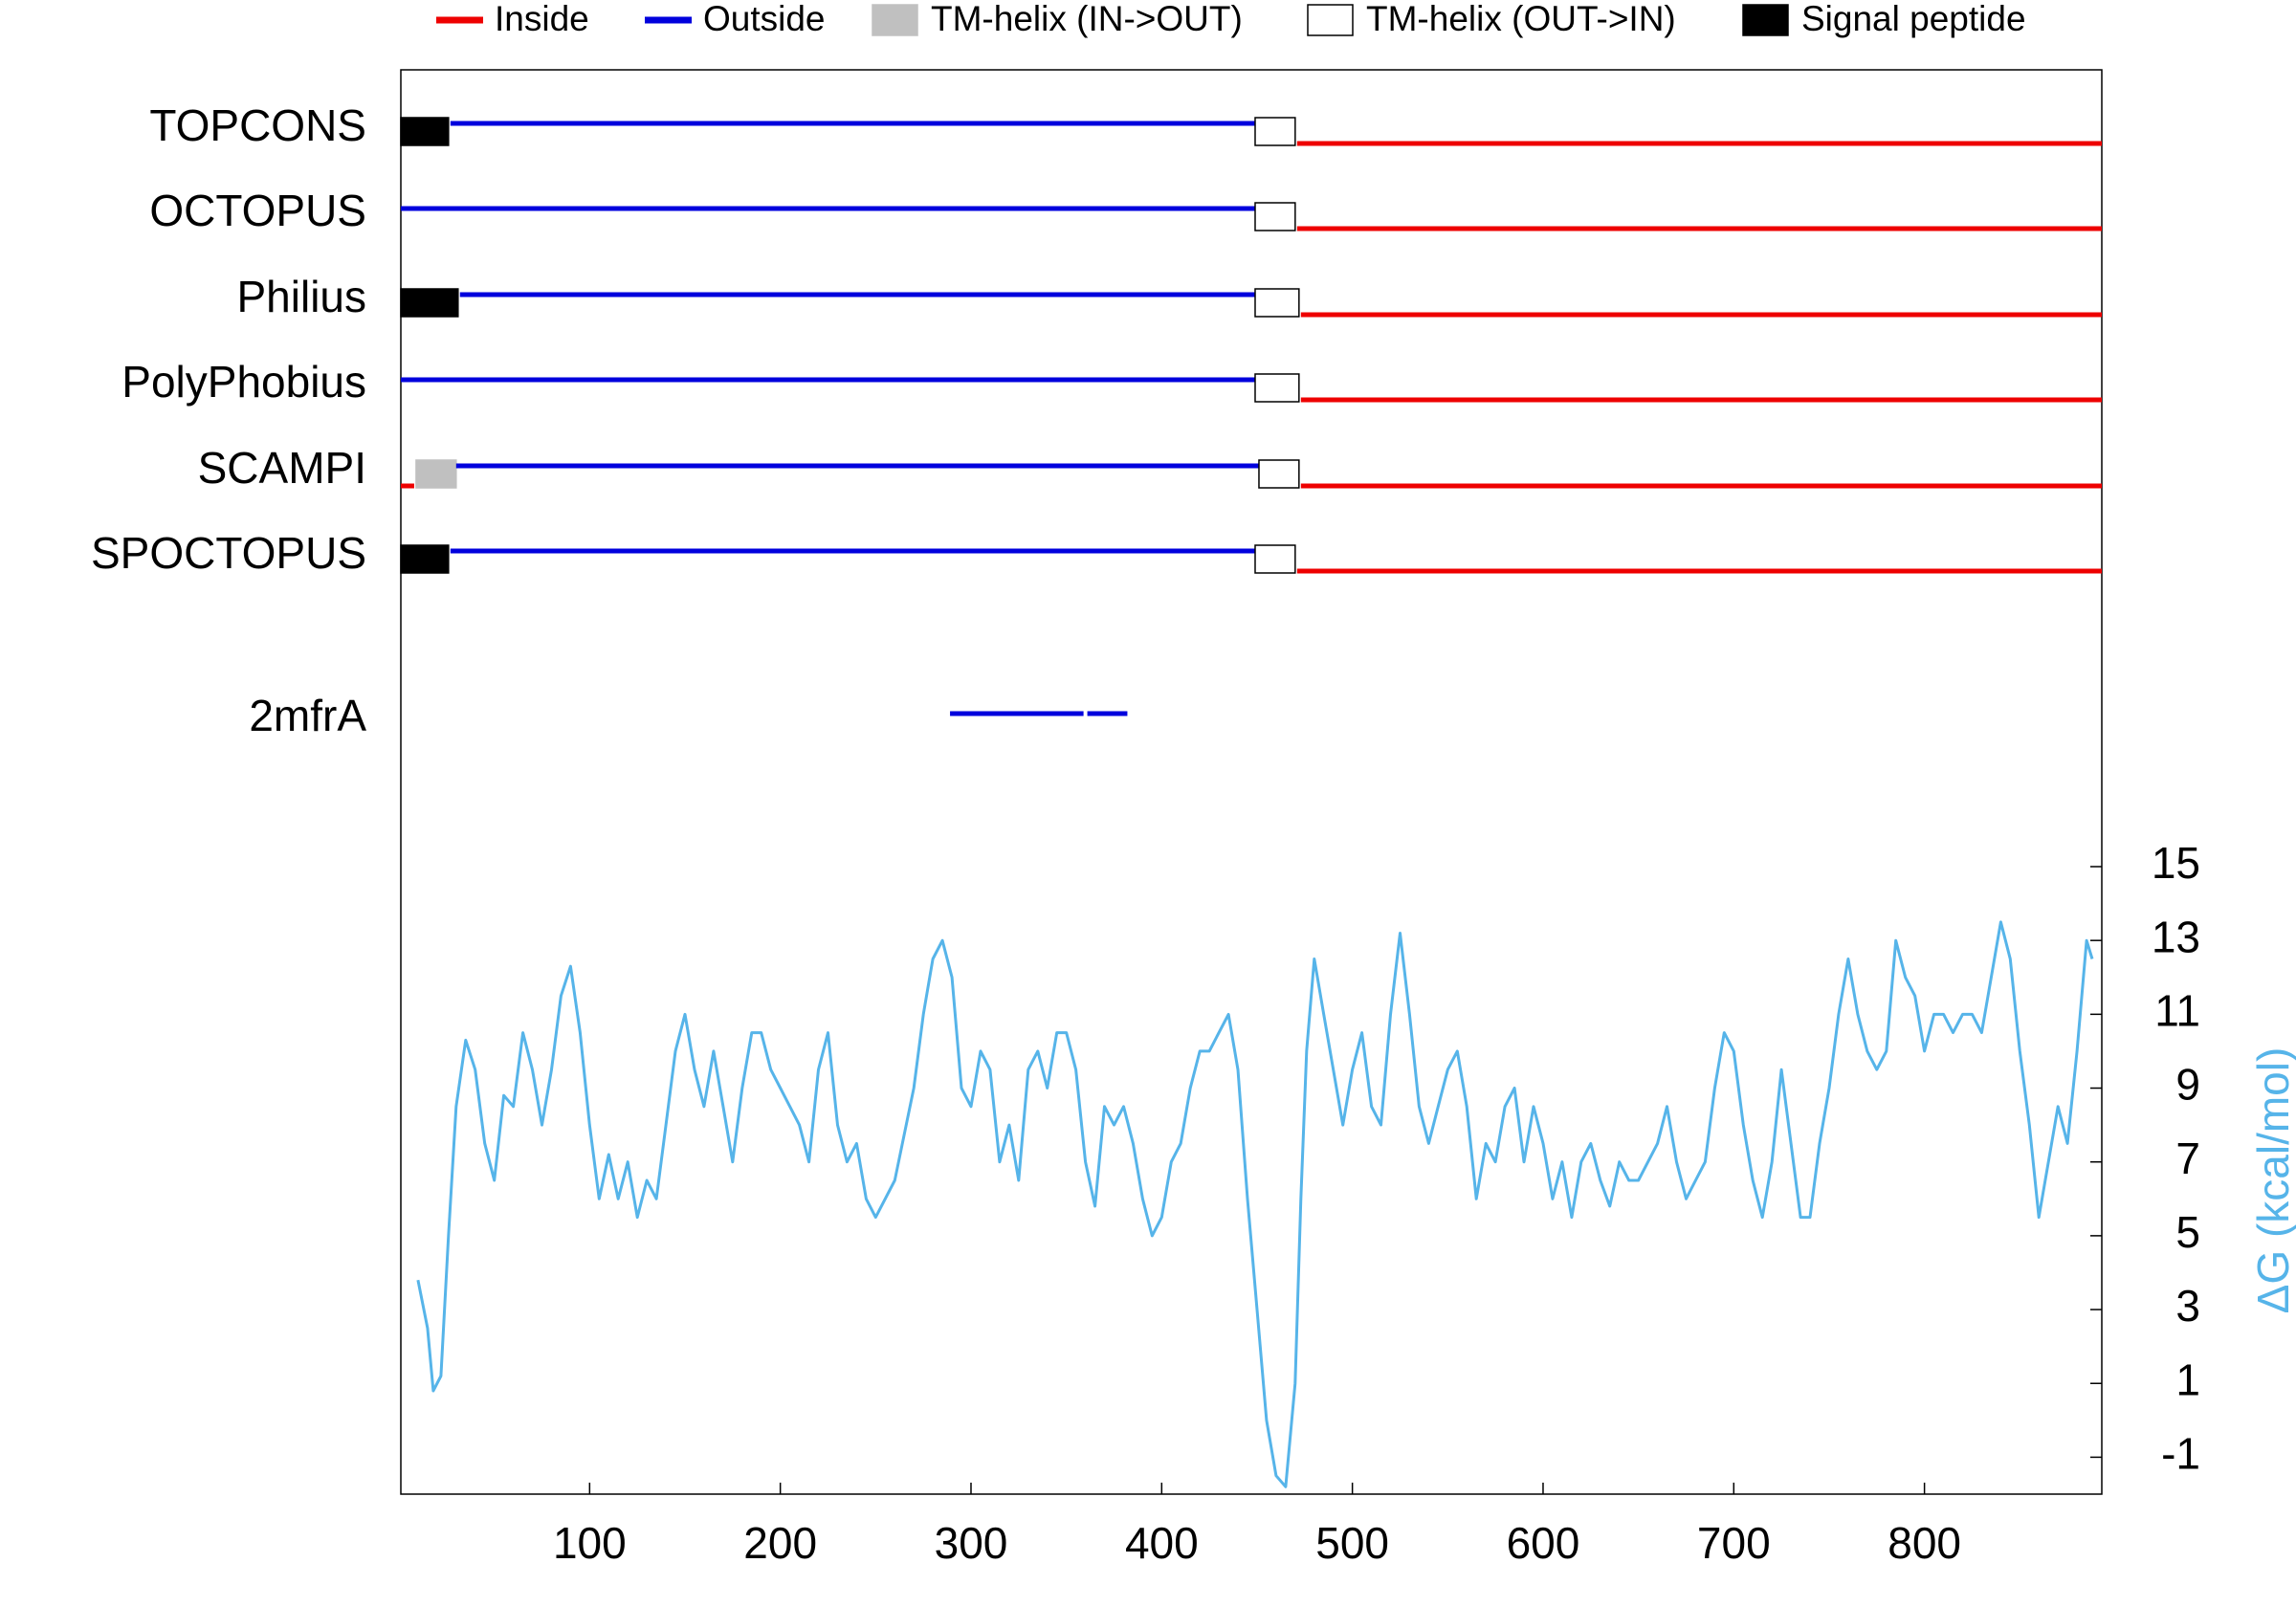 Image resolution: width=2296 pixels, height=1607 pixels. I want to click on track-label: 2mfrA, so click(307, 715).